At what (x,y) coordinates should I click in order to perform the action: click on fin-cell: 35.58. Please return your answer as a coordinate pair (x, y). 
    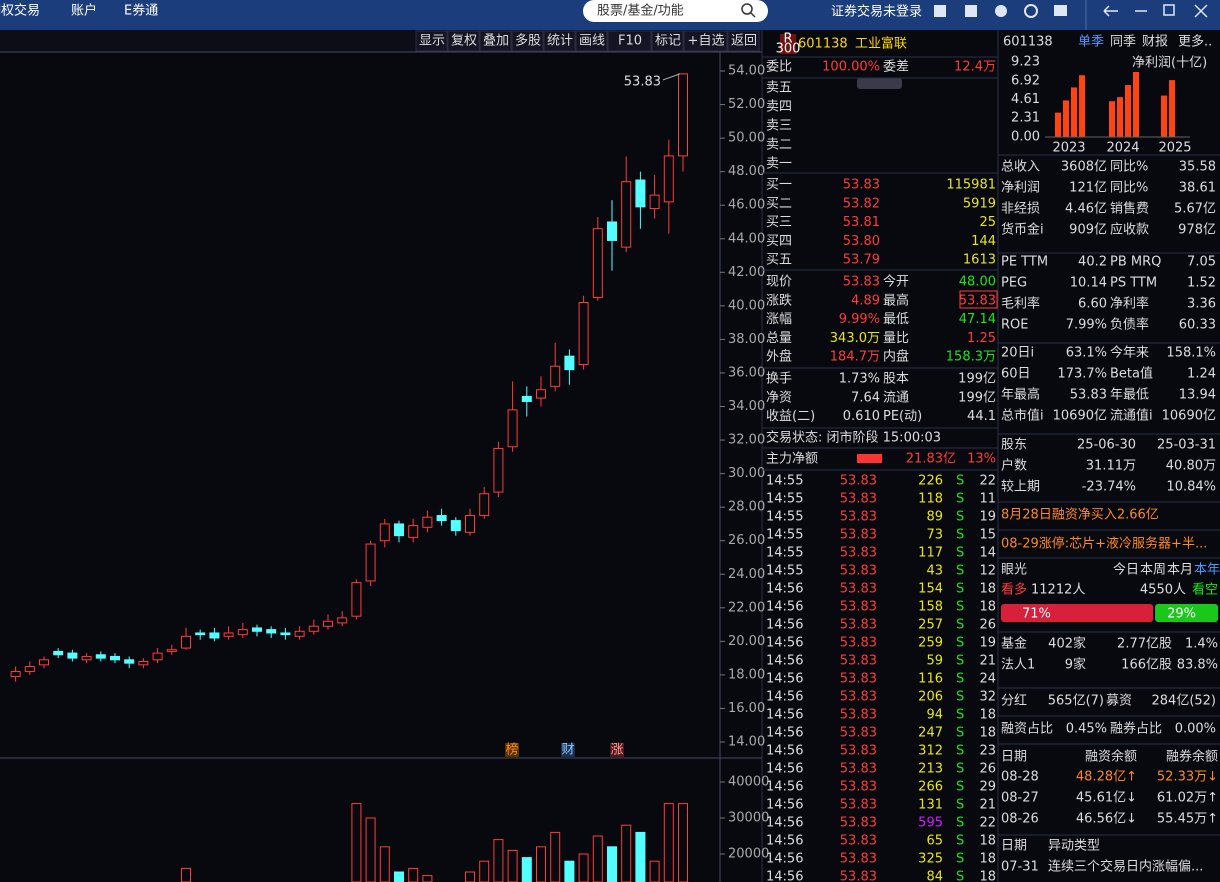
    Looking at the image, I should click on (1197, 167).